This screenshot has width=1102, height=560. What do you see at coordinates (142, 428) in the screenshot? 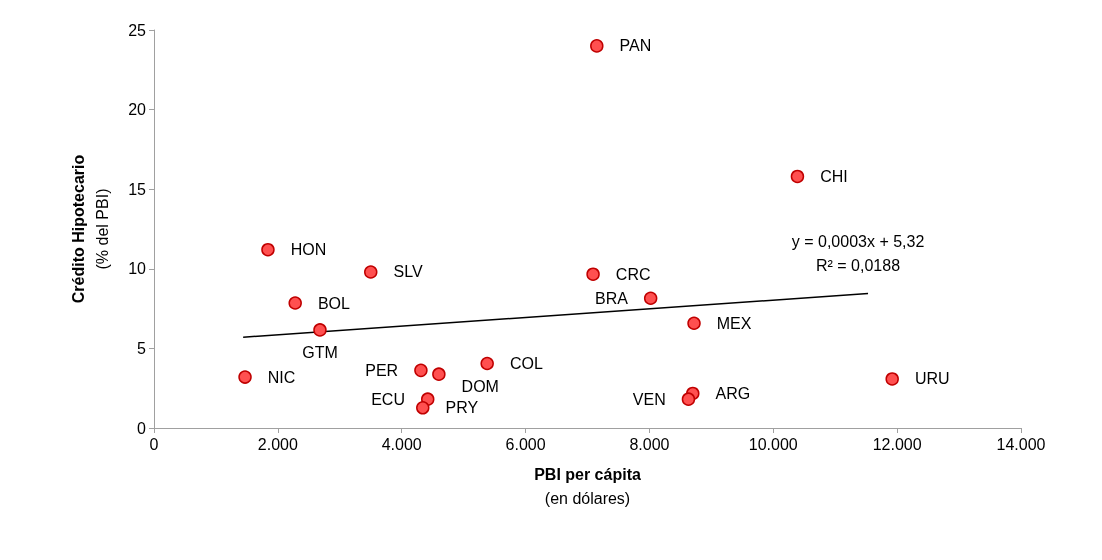
I see `y-tick-label: 0` at bounding box center [142, 428].